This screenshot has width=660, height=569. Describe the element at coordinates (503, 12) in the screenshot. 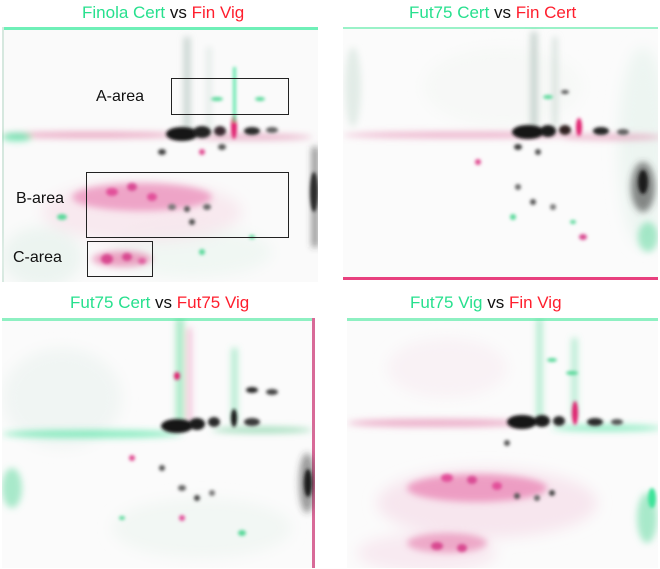

I see `panel-title-2-vs: vs` at that location.